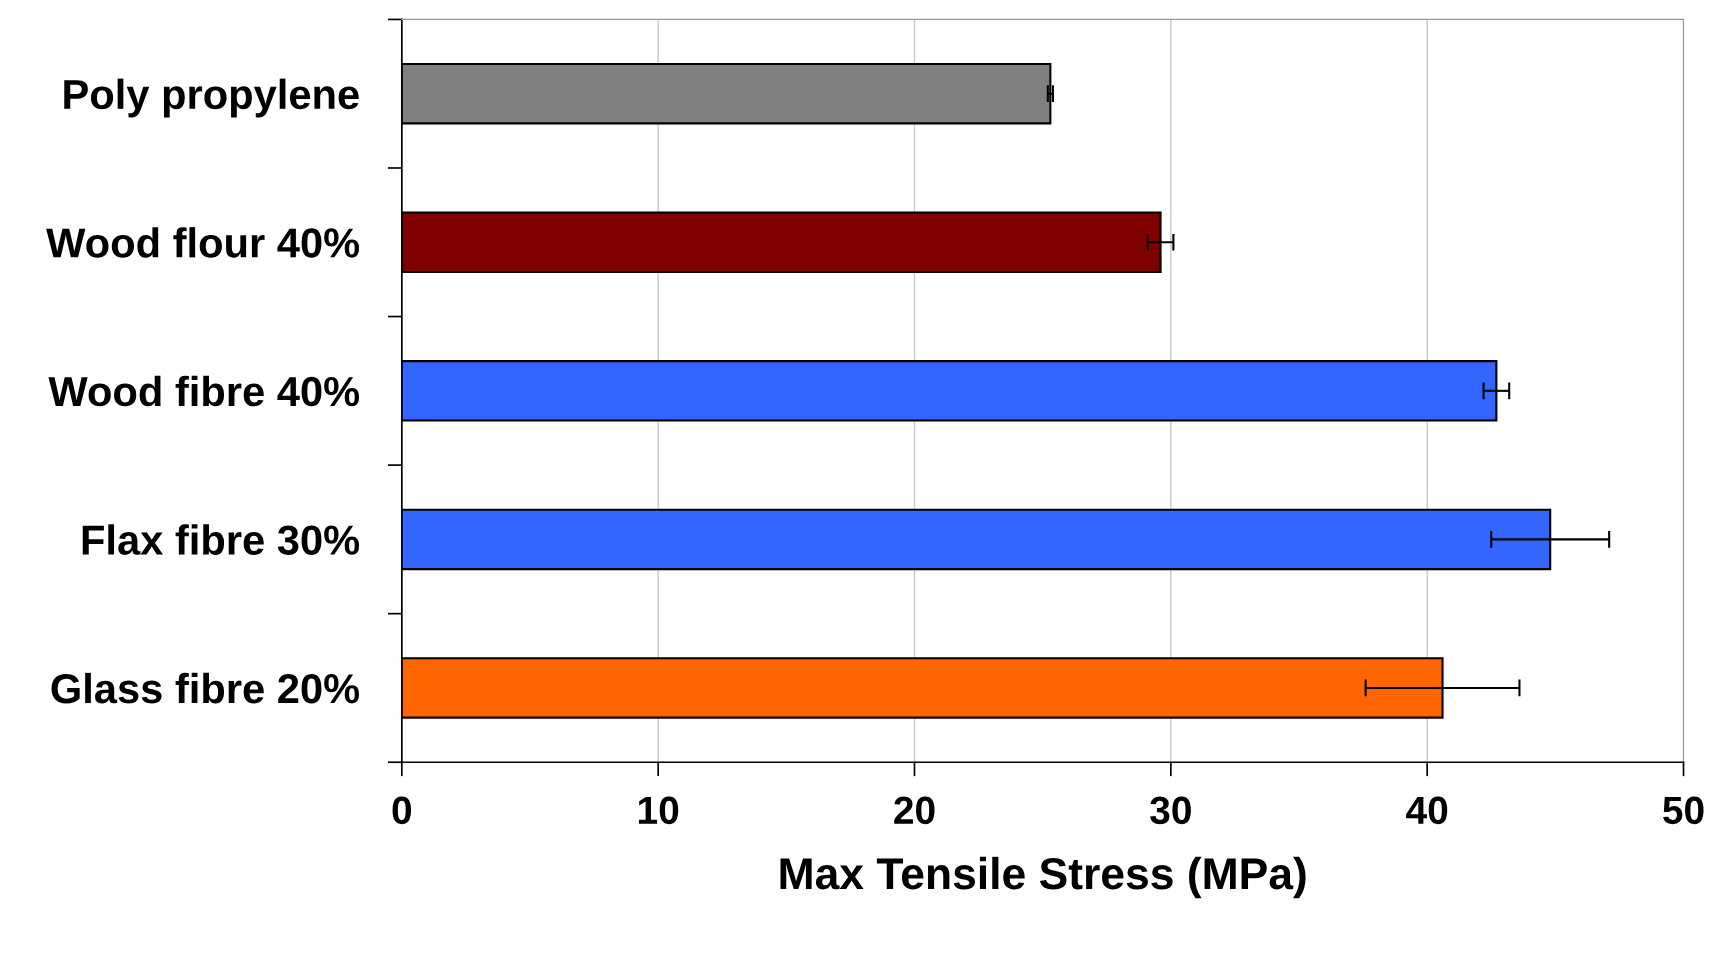 The height and width of the screenshot is (971, 1732). I want to click on y-tick-label: Glass fibre 20%, so click(205, 688).